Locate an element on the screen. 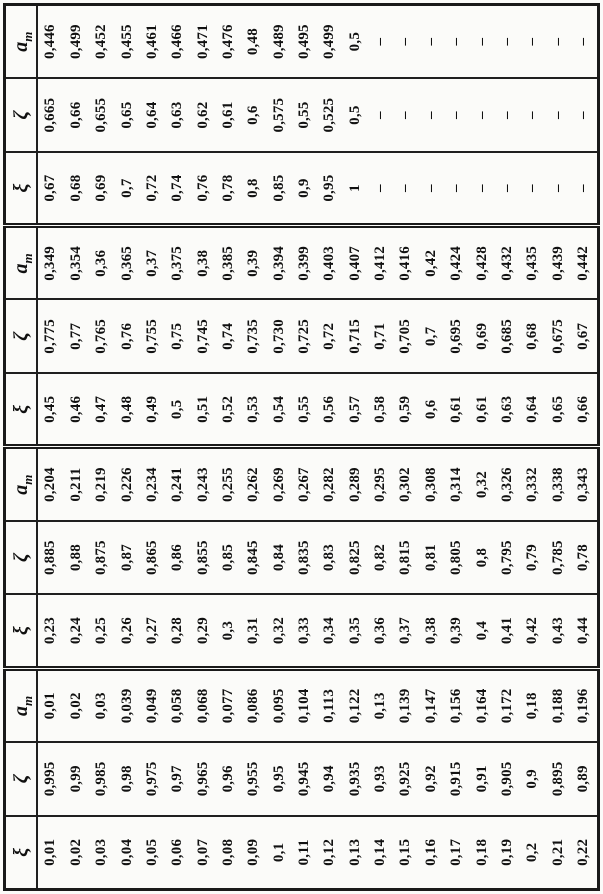 The image size is (603, 894). column-header-xi-group3: ξ is located at coordinates (20, 410).